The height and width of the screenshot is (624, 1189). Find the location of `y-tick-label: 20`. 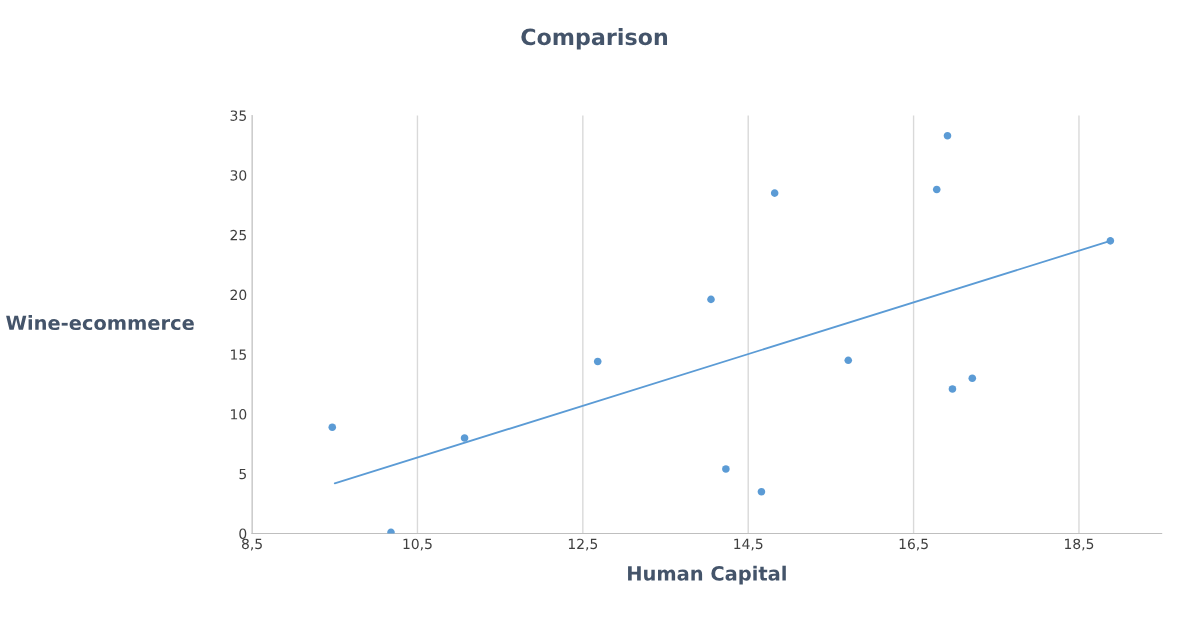

y-tick-label: 20 is located at coordinates (238, 295).